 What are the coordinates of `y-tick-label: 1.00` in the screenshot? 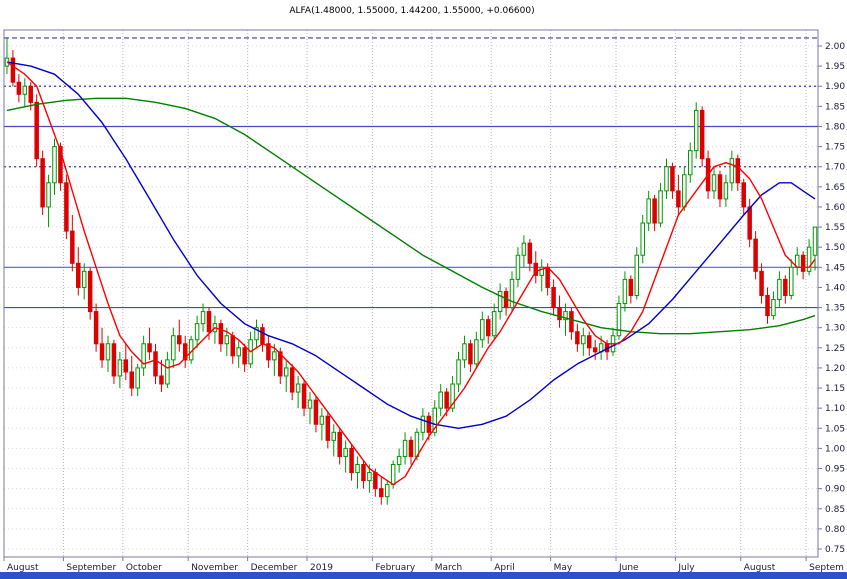 It's located at (835, 449).